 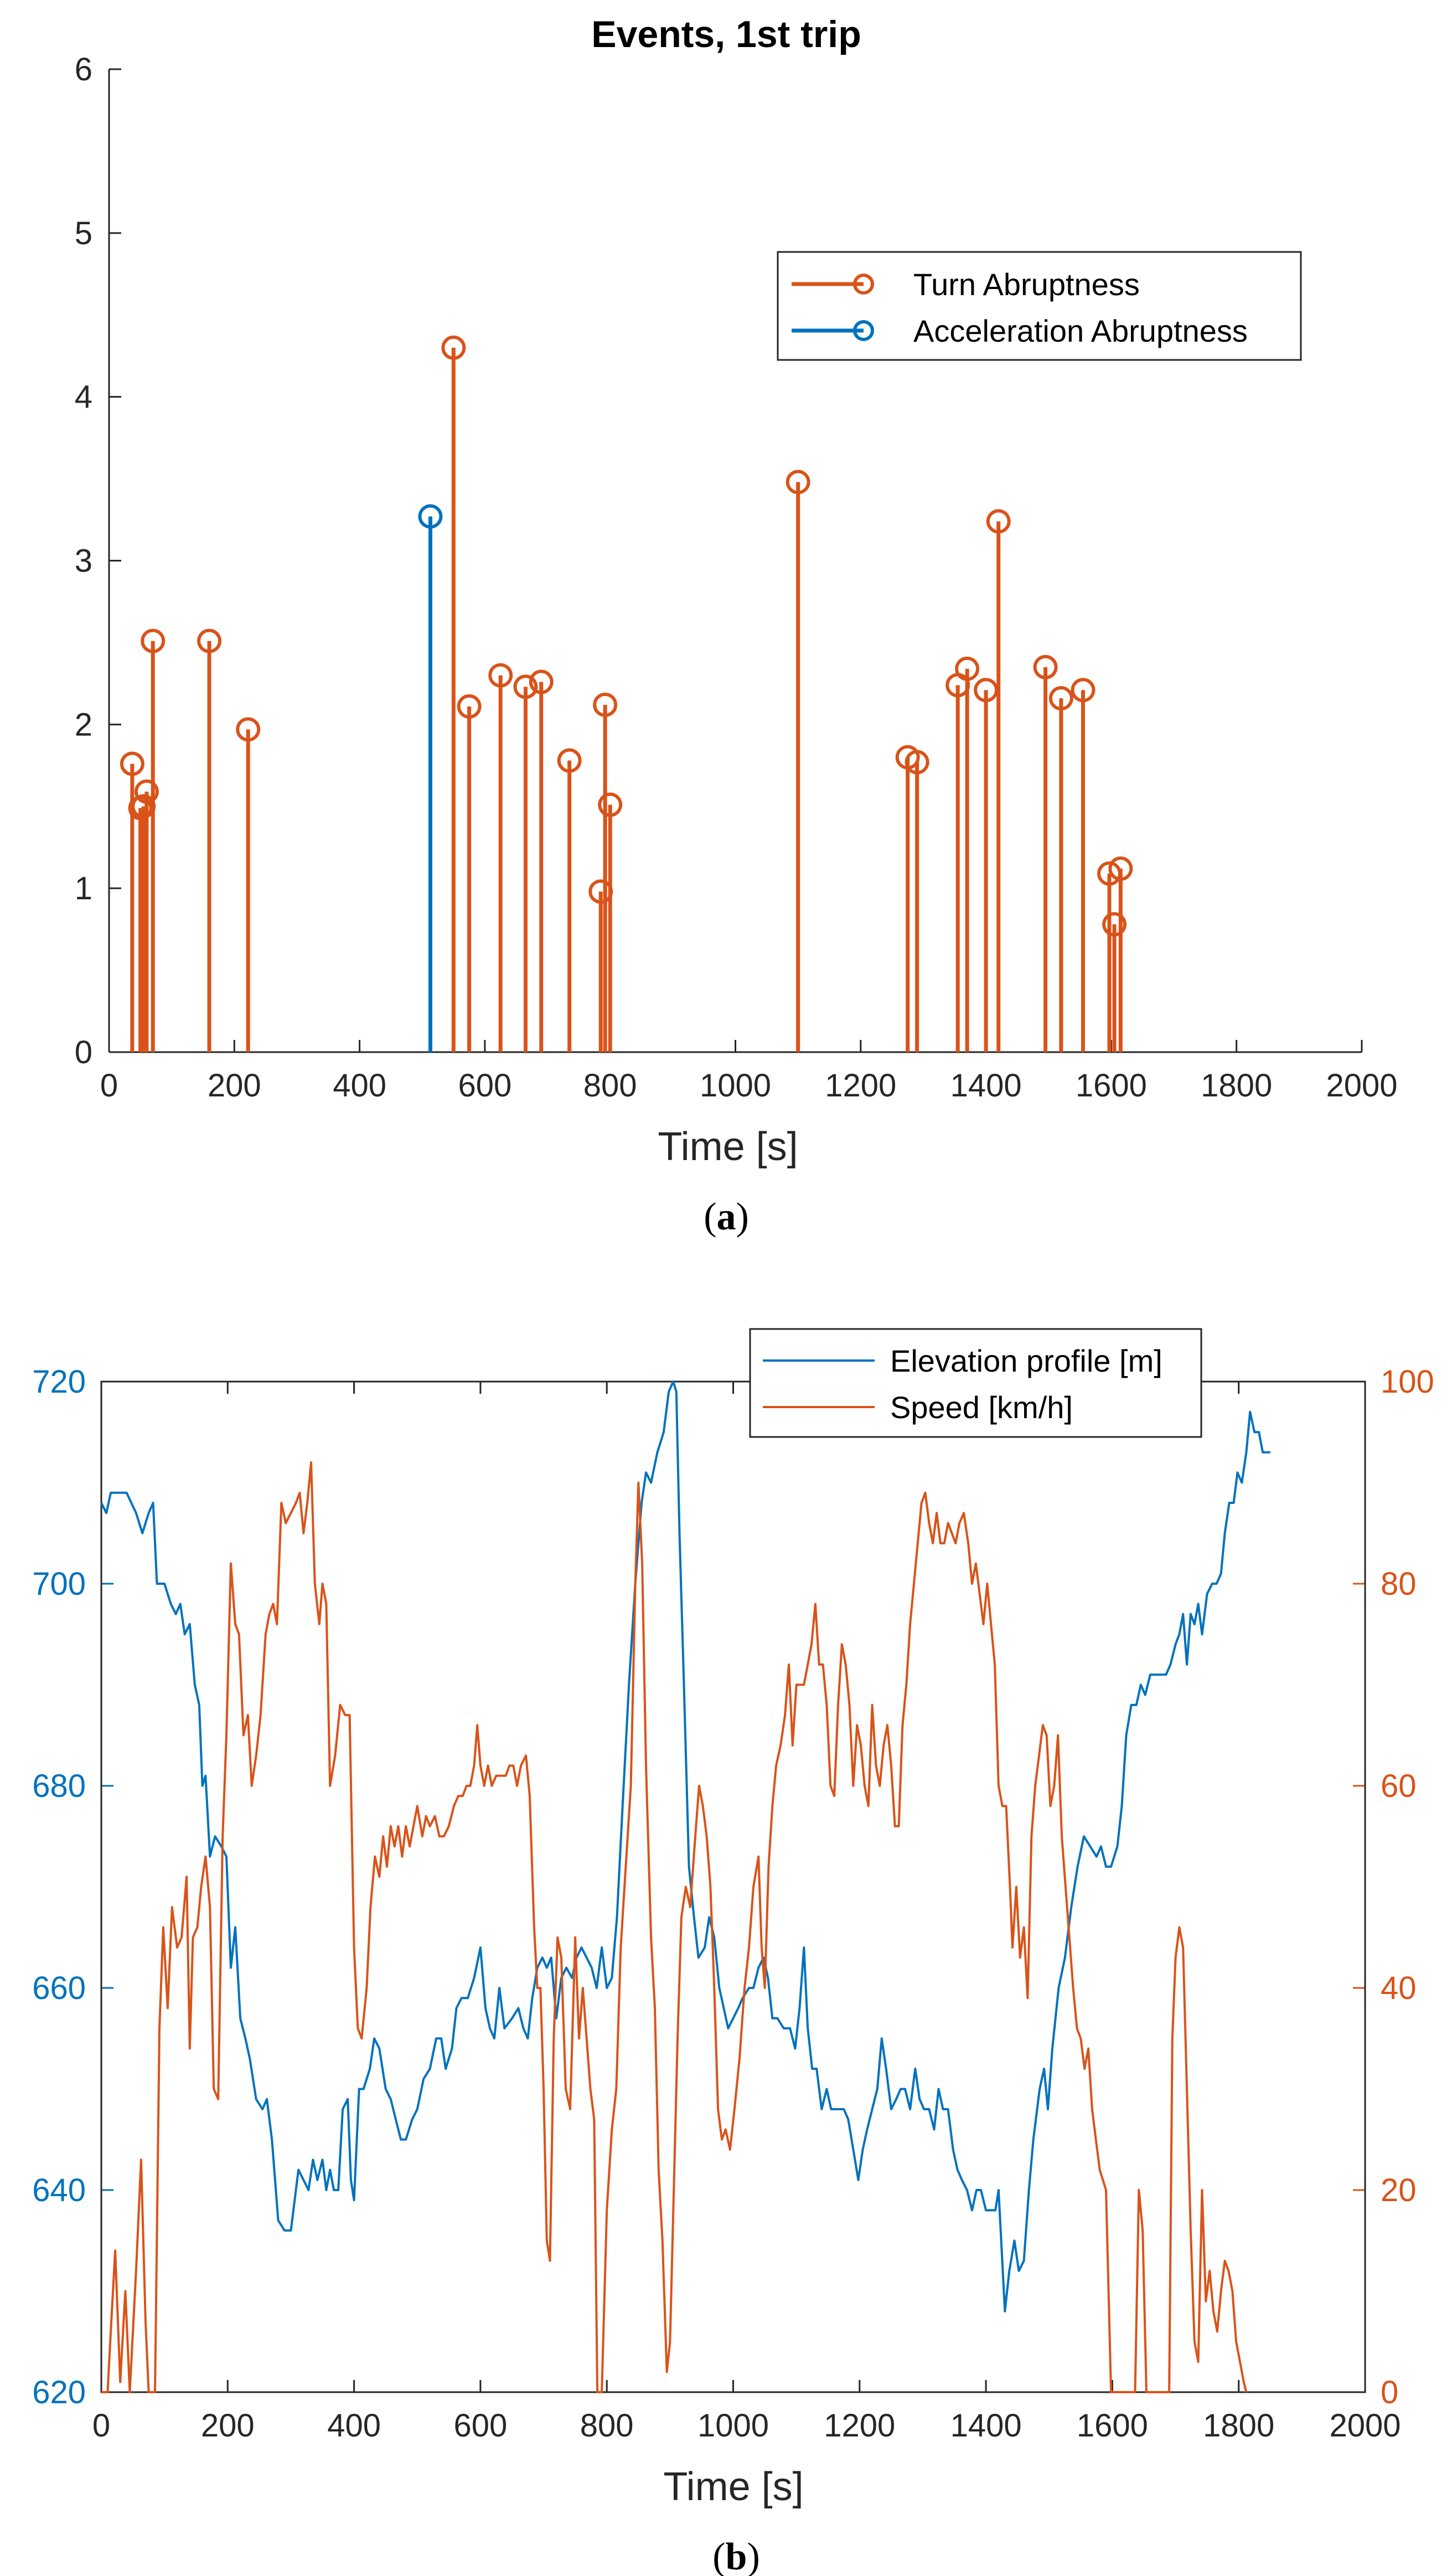 What do you see at coordinates (59, 2392) in the screenshot?
I see `left-y-tick-label: 620` at bounding box center [59, 2392].